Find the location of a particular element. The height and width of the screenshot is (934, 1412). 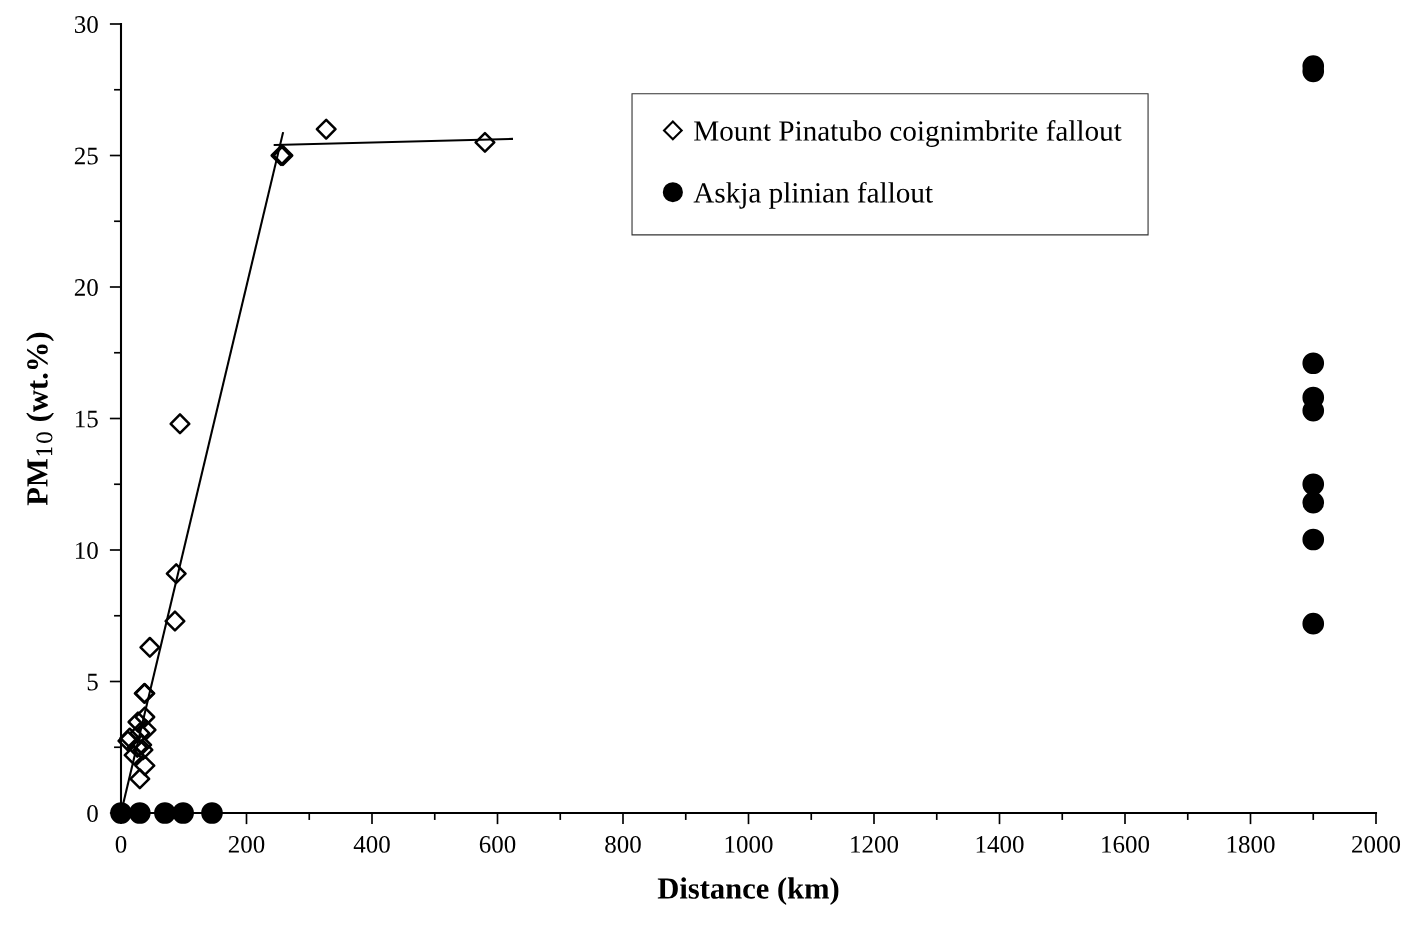

x-tick-label: 200 is located at coordinates (246, 844).